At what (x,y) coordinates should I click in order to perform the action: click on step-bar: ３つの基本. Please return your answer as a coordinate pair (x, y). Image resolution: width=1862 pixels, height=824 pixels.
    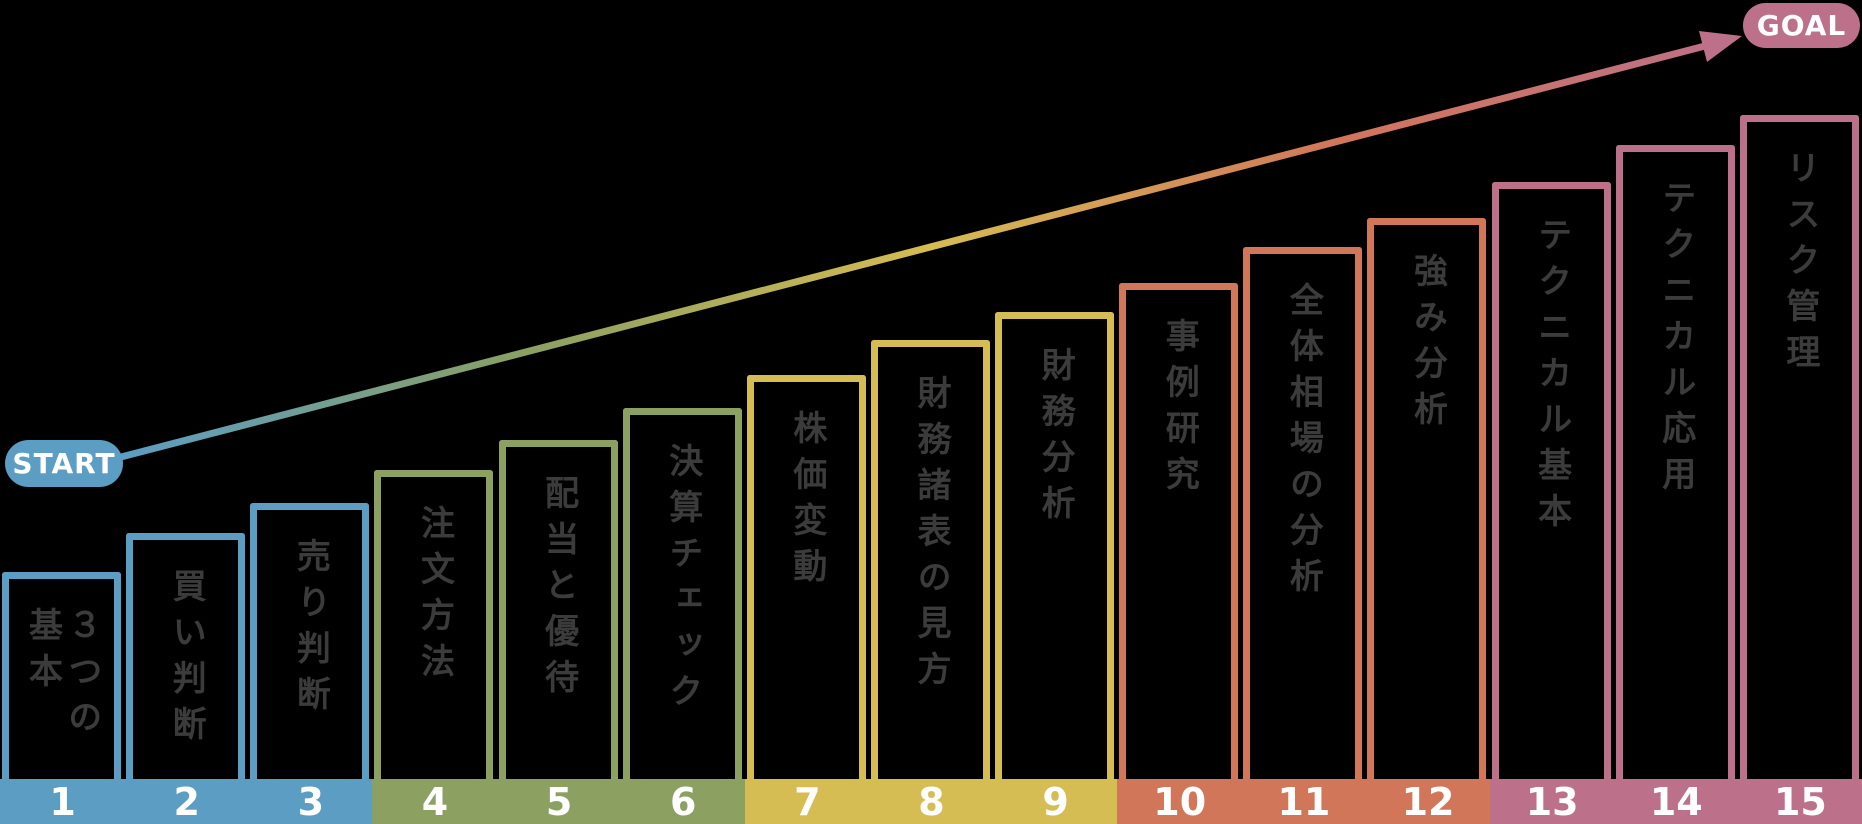
    Looking at the image, I should click on (61, 675).